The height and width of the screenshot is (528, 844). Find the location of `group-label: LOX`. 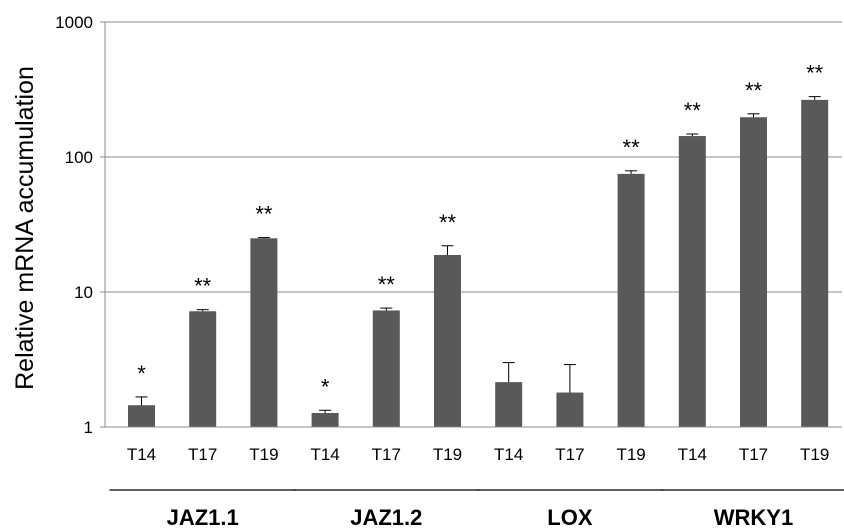

group-label: LOX is located at coordinates (570, 516).